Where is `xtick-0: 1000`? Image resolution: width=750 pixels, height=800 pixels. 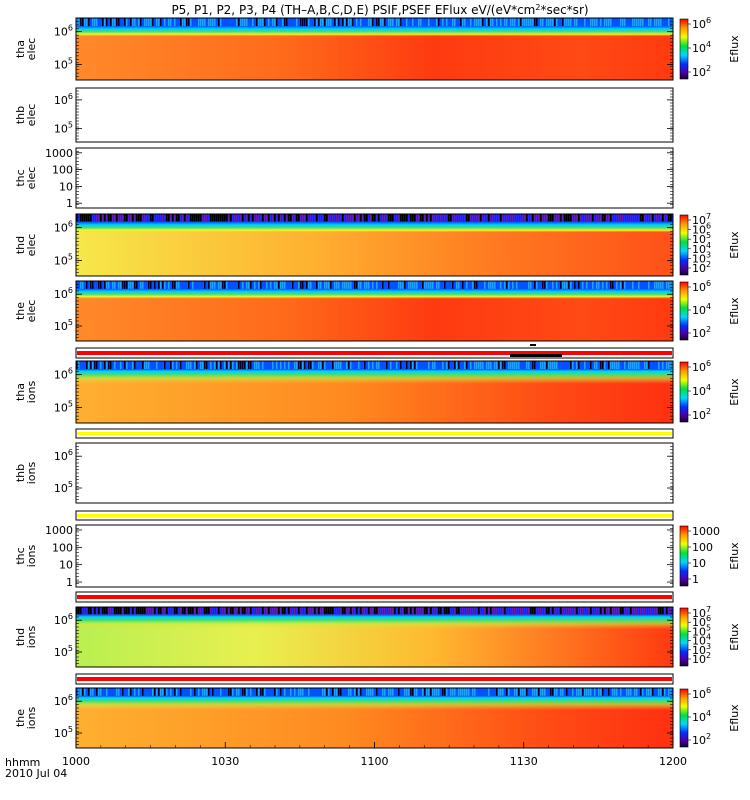 xtick-0: 1000 is located at coordinates (76, 761).